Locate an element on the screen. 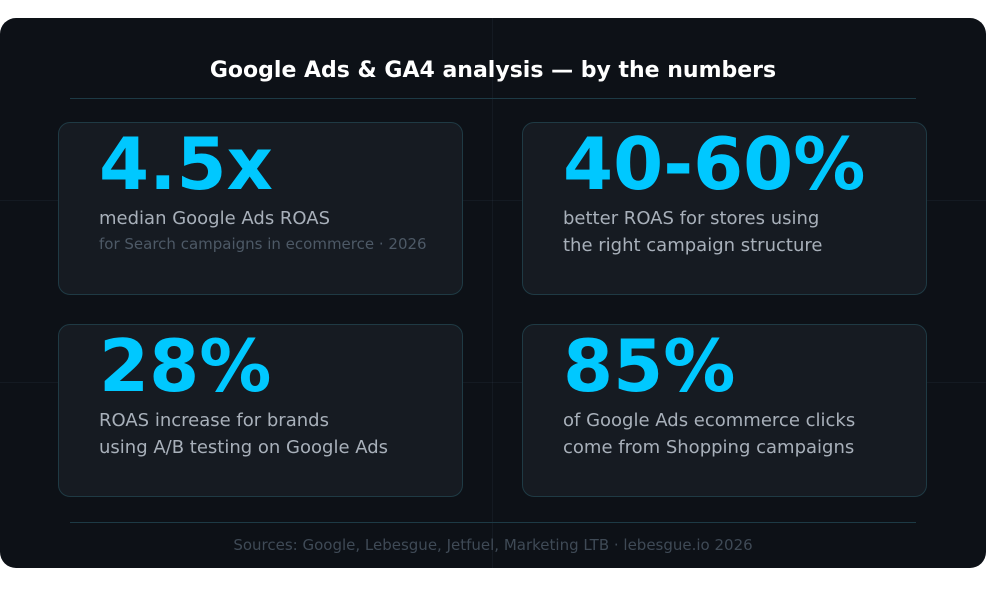 This screenshot has height=600, width=1000. stat-description-line: using A/B testing on Google Ads is located at coordinates (244, 447).